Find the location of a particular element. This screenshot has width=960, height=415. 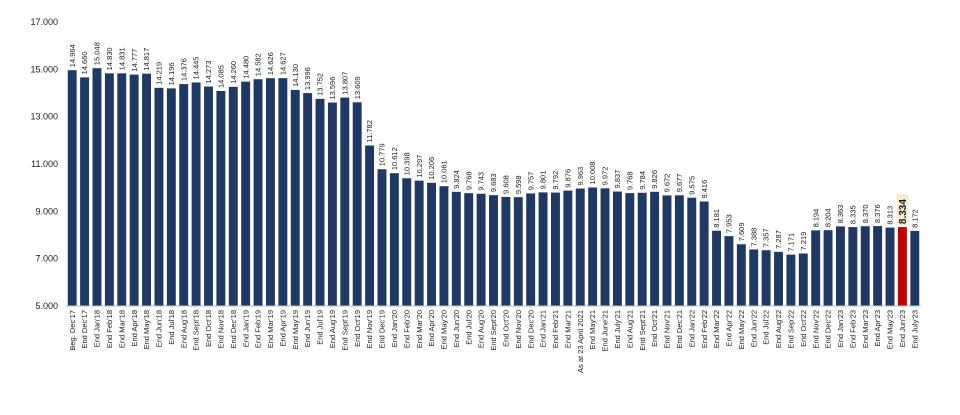

x-tick-label: End Sept'18 is located at coordinates (196, 330).